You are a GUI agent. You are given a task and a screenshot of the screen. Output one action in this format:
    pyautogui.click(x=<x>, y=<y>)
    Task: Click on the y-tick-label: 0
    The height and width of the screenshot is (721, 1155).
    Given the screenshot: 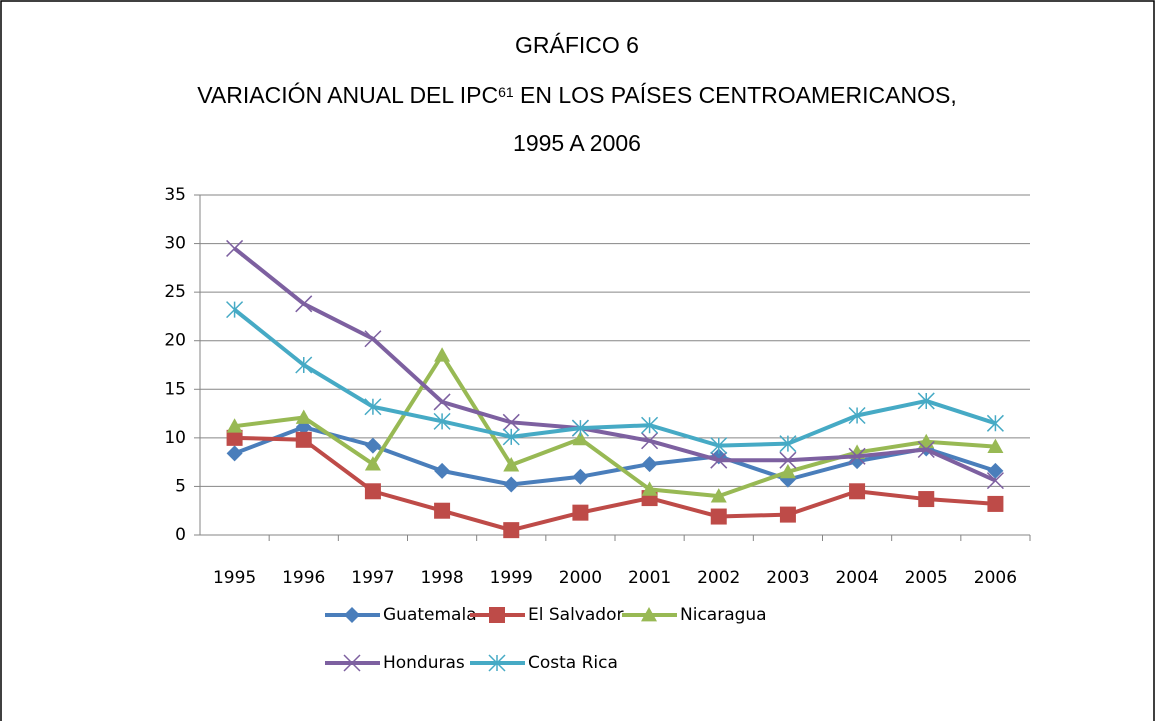 What is the action you would take?
    pyautogui.click(x=180, y=535)
    